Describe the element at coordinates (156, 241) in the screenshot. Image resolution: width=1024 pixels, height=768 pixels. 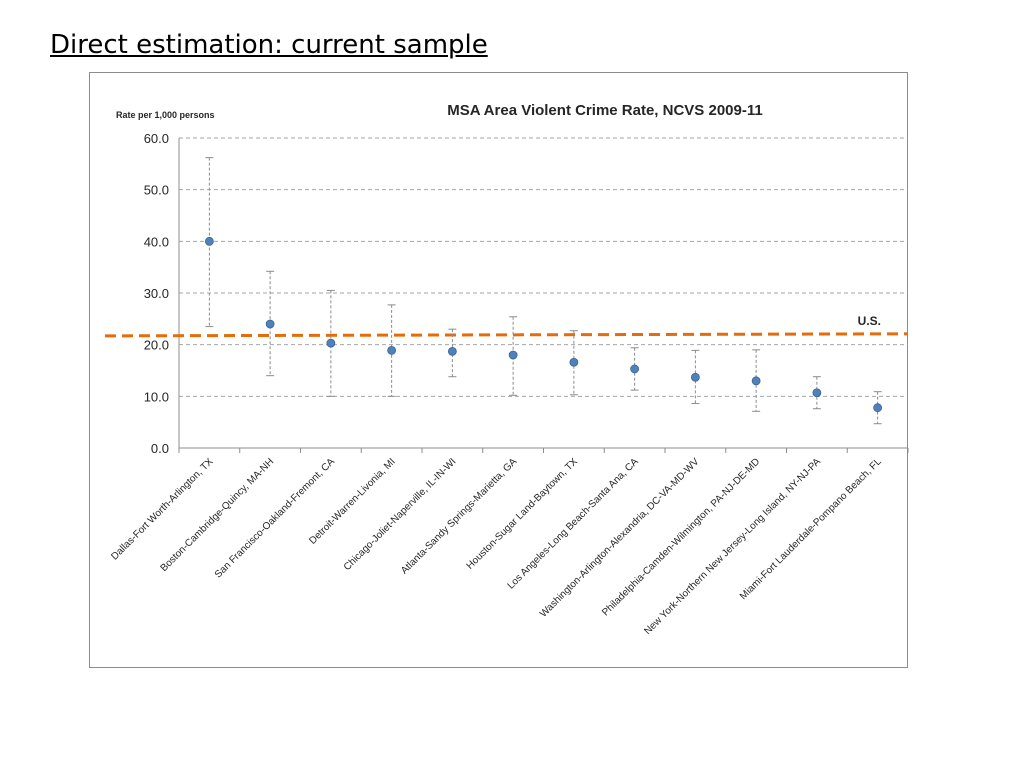
I see `y-tick-label: 40.0` at that location.